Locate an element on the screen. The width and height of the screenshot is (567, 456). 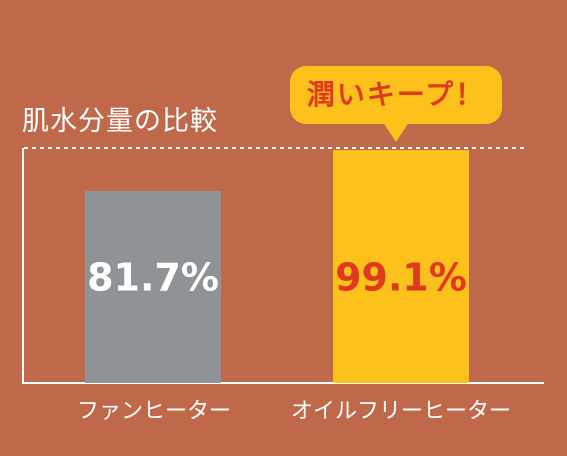
category-label-2: オイルフリーヒーター is located at coordinates (401, 411).